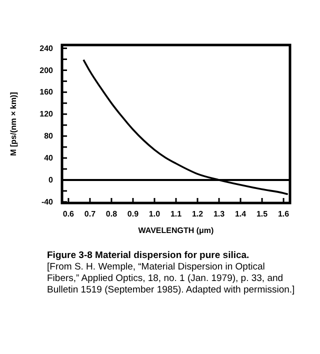 The height and width of the screenshot is (354, 320). I want to click on x-tick-label: 0.6, so click(68, 214).